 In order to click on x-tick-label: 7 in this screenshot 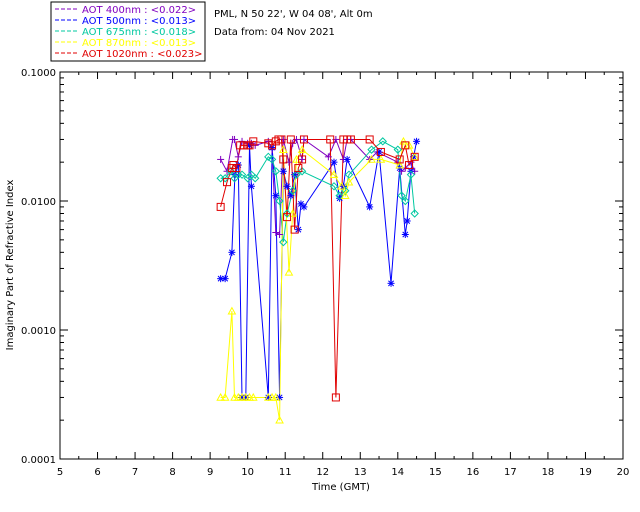, I will do `click(135, 472)`.